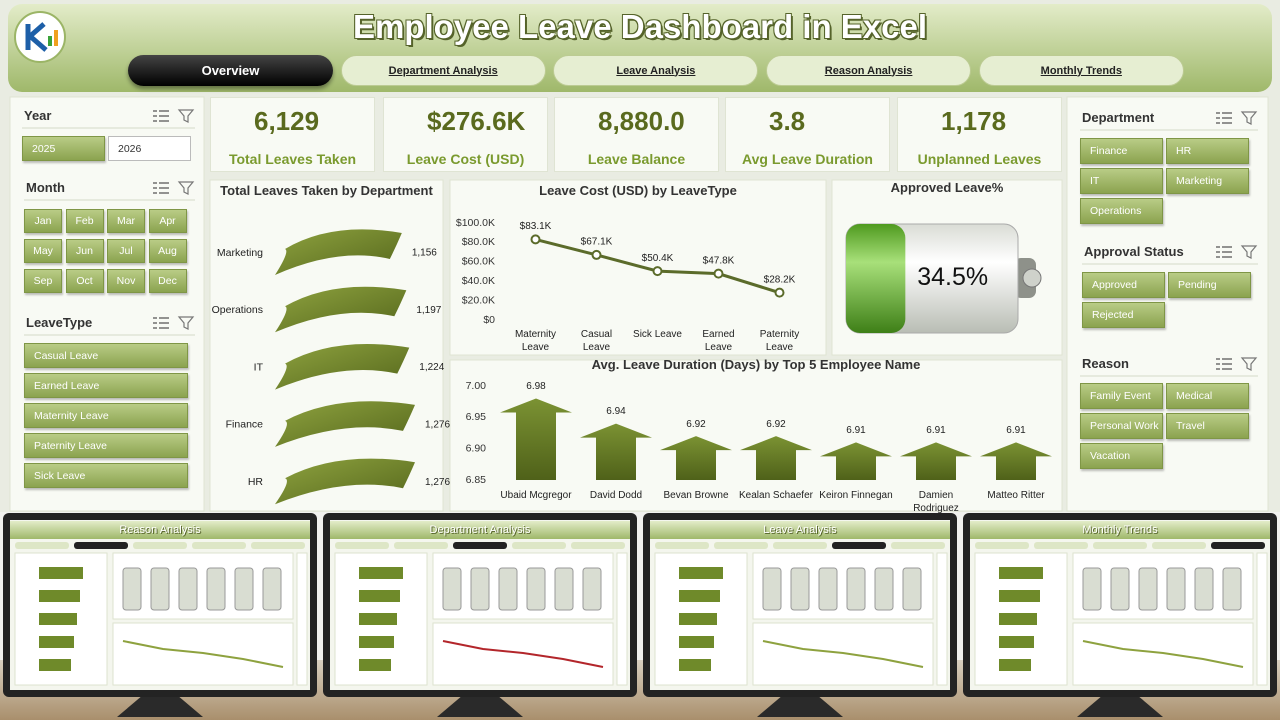  I want to click on nav-tab: Monthly Trends, so click(1081, 70).